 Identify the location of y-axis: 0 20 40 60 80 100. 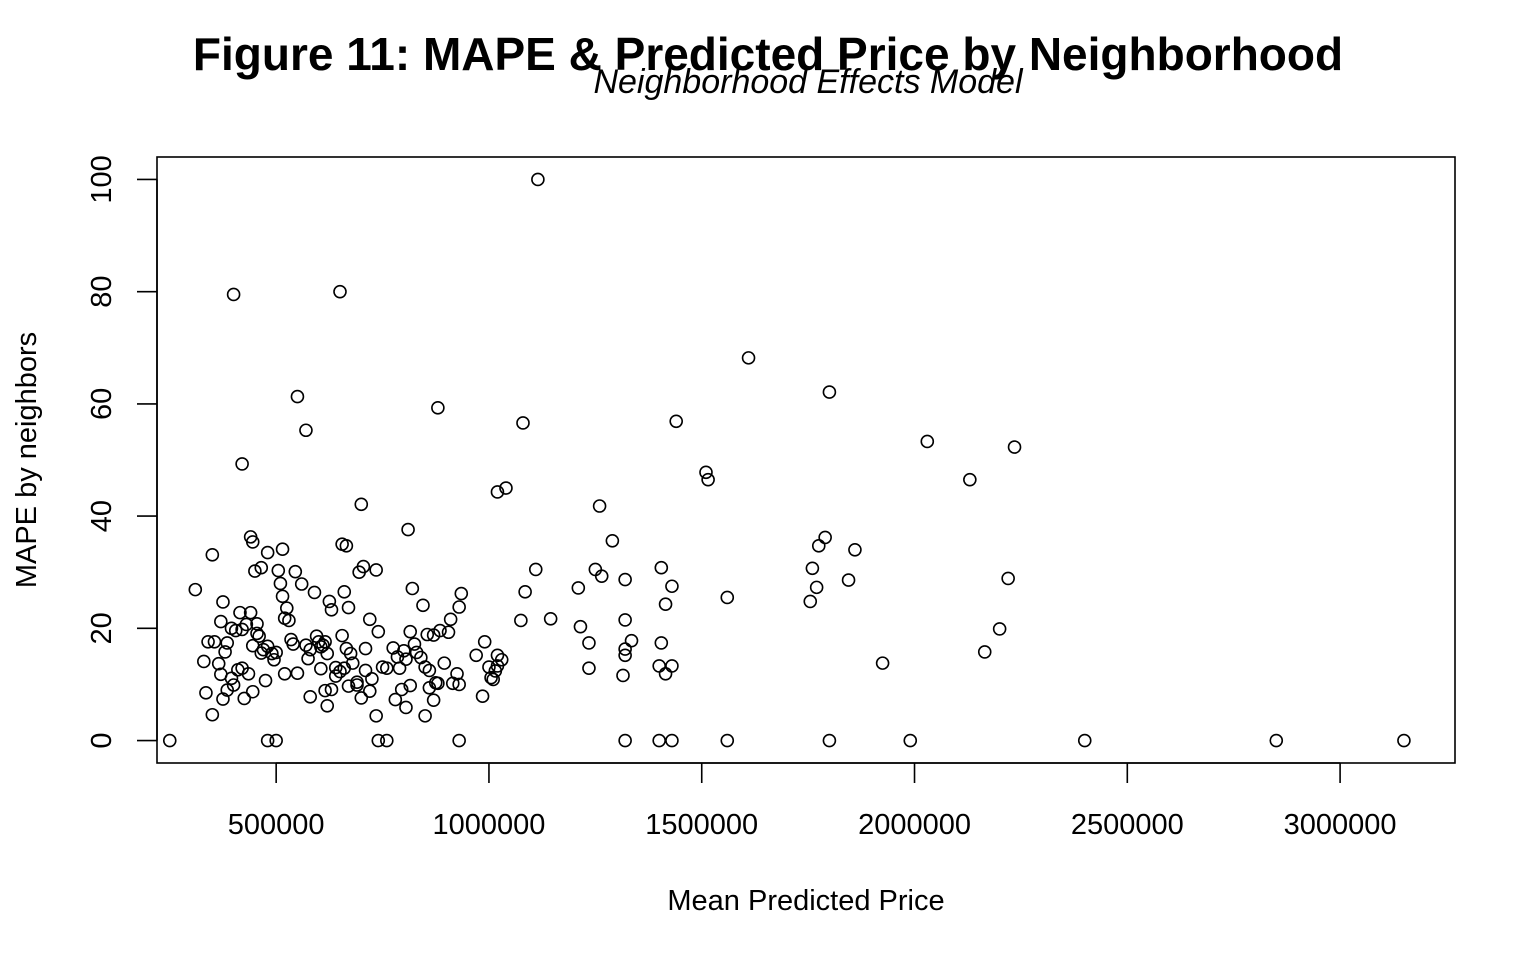
(122, 452).